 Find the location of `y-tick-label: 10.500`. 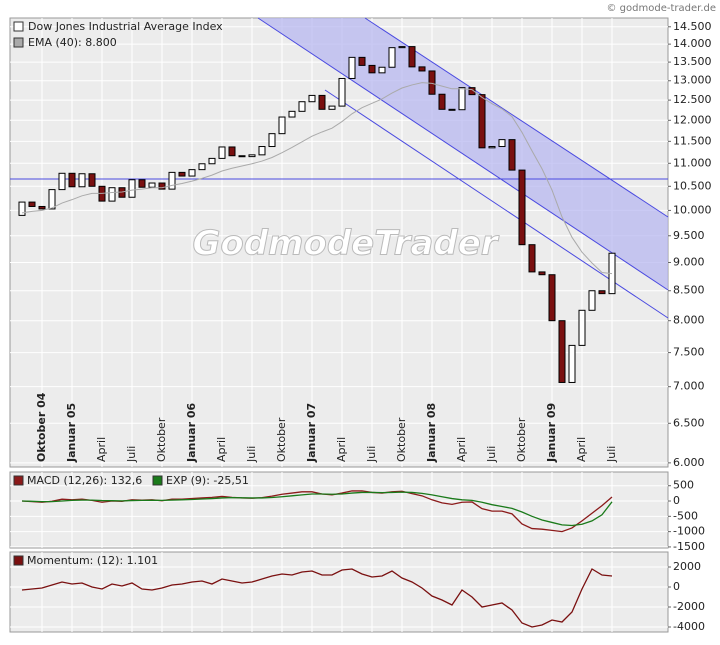

y-tick-label: 10.500 is located at coordinates (692, 185).